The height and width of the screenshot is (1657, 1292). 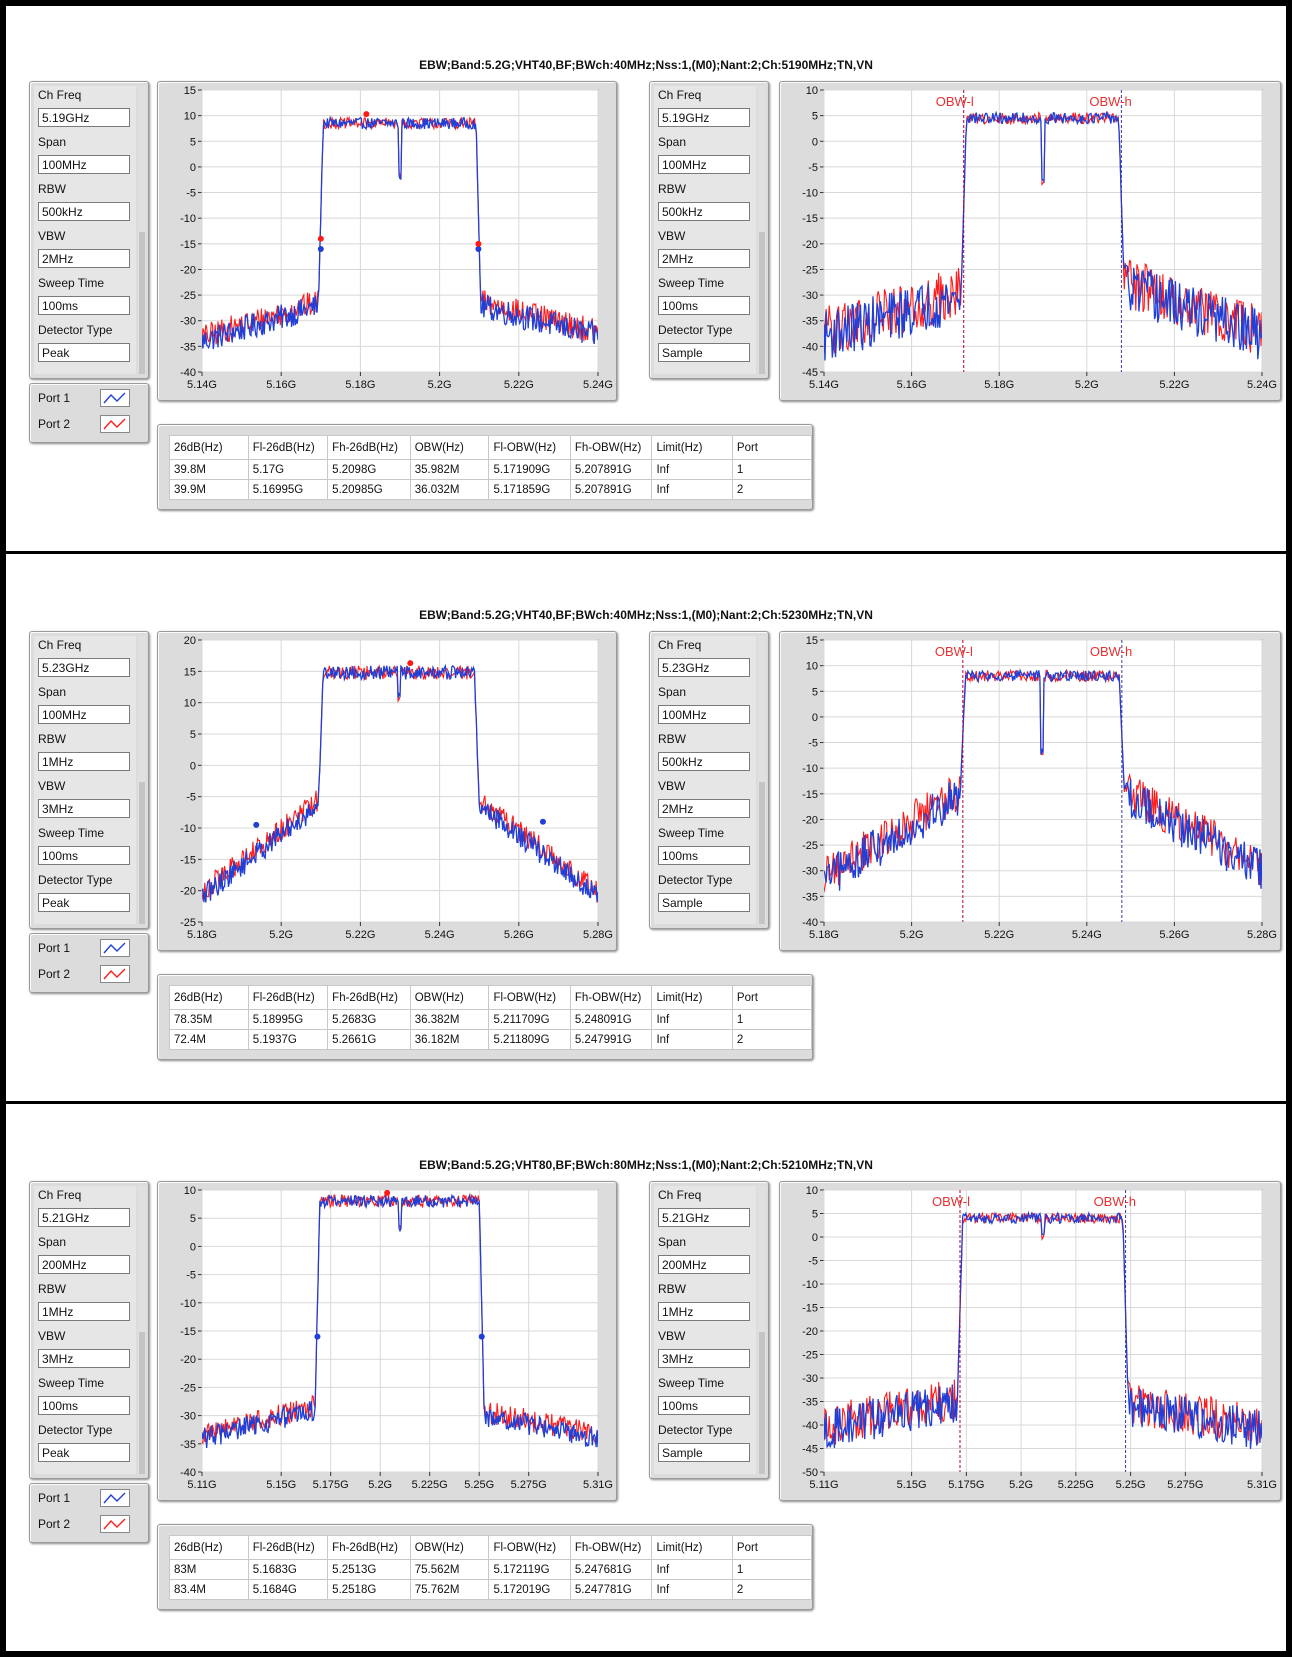 What do you see at coordinates (449, 469) in the screenshot?
I see `table-cell: 35.982M` at bounding box center [449, 469].